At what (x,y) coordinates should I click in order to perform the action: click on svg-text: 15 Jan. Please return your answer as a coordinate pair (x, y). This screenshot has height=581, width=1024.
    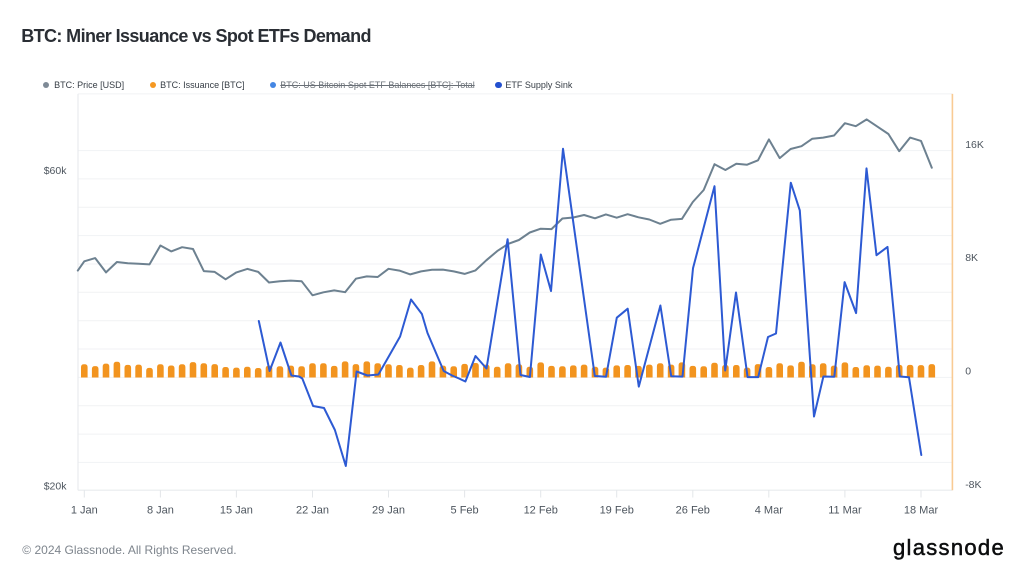
    Looking at the image, I should click on (236, 510).